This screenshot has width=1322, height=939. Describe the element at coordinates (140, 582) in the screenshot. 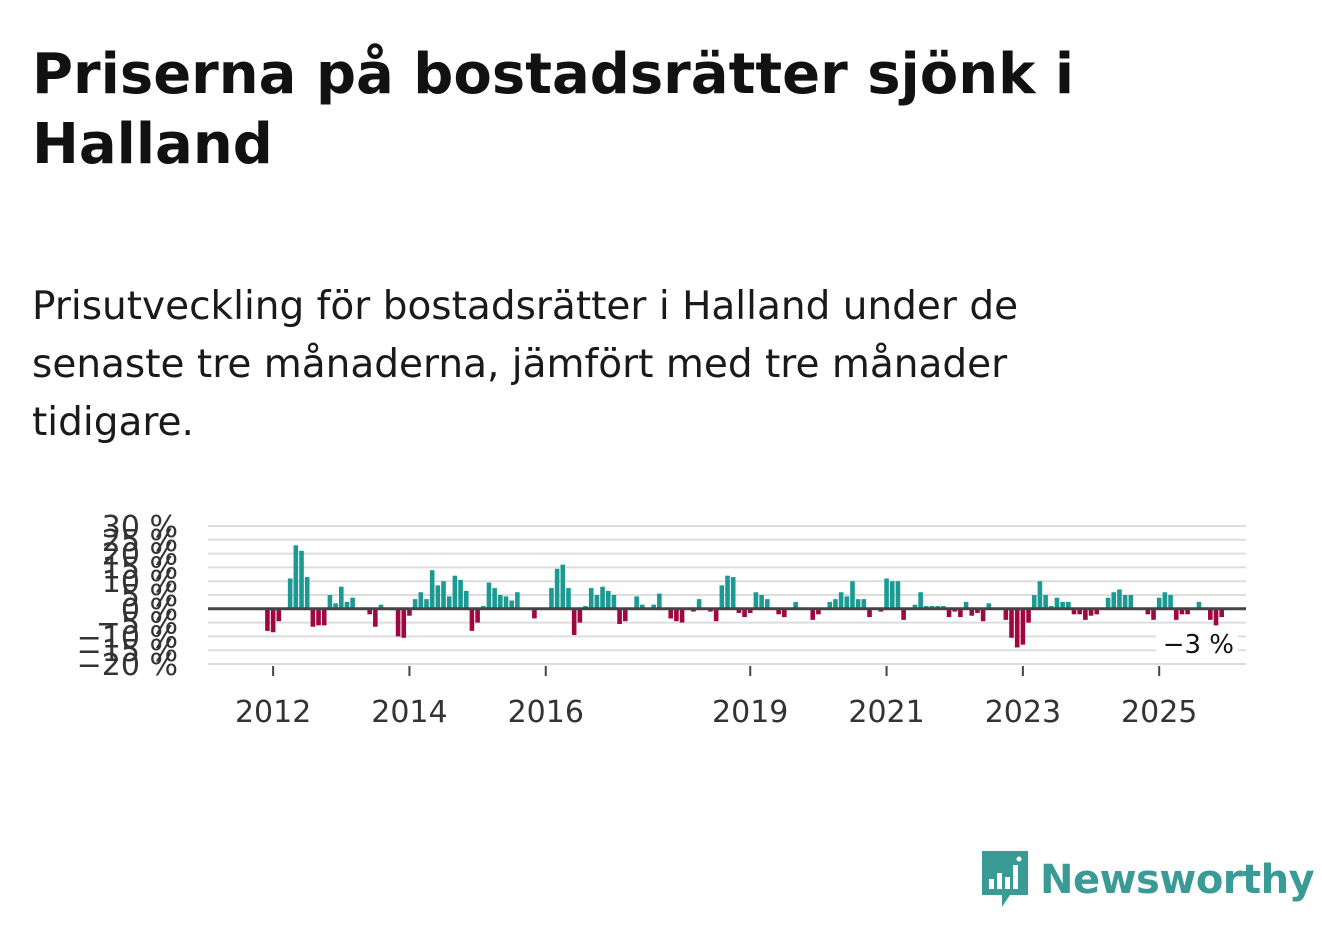

I see `y-tick-label: 10 %` at that location.